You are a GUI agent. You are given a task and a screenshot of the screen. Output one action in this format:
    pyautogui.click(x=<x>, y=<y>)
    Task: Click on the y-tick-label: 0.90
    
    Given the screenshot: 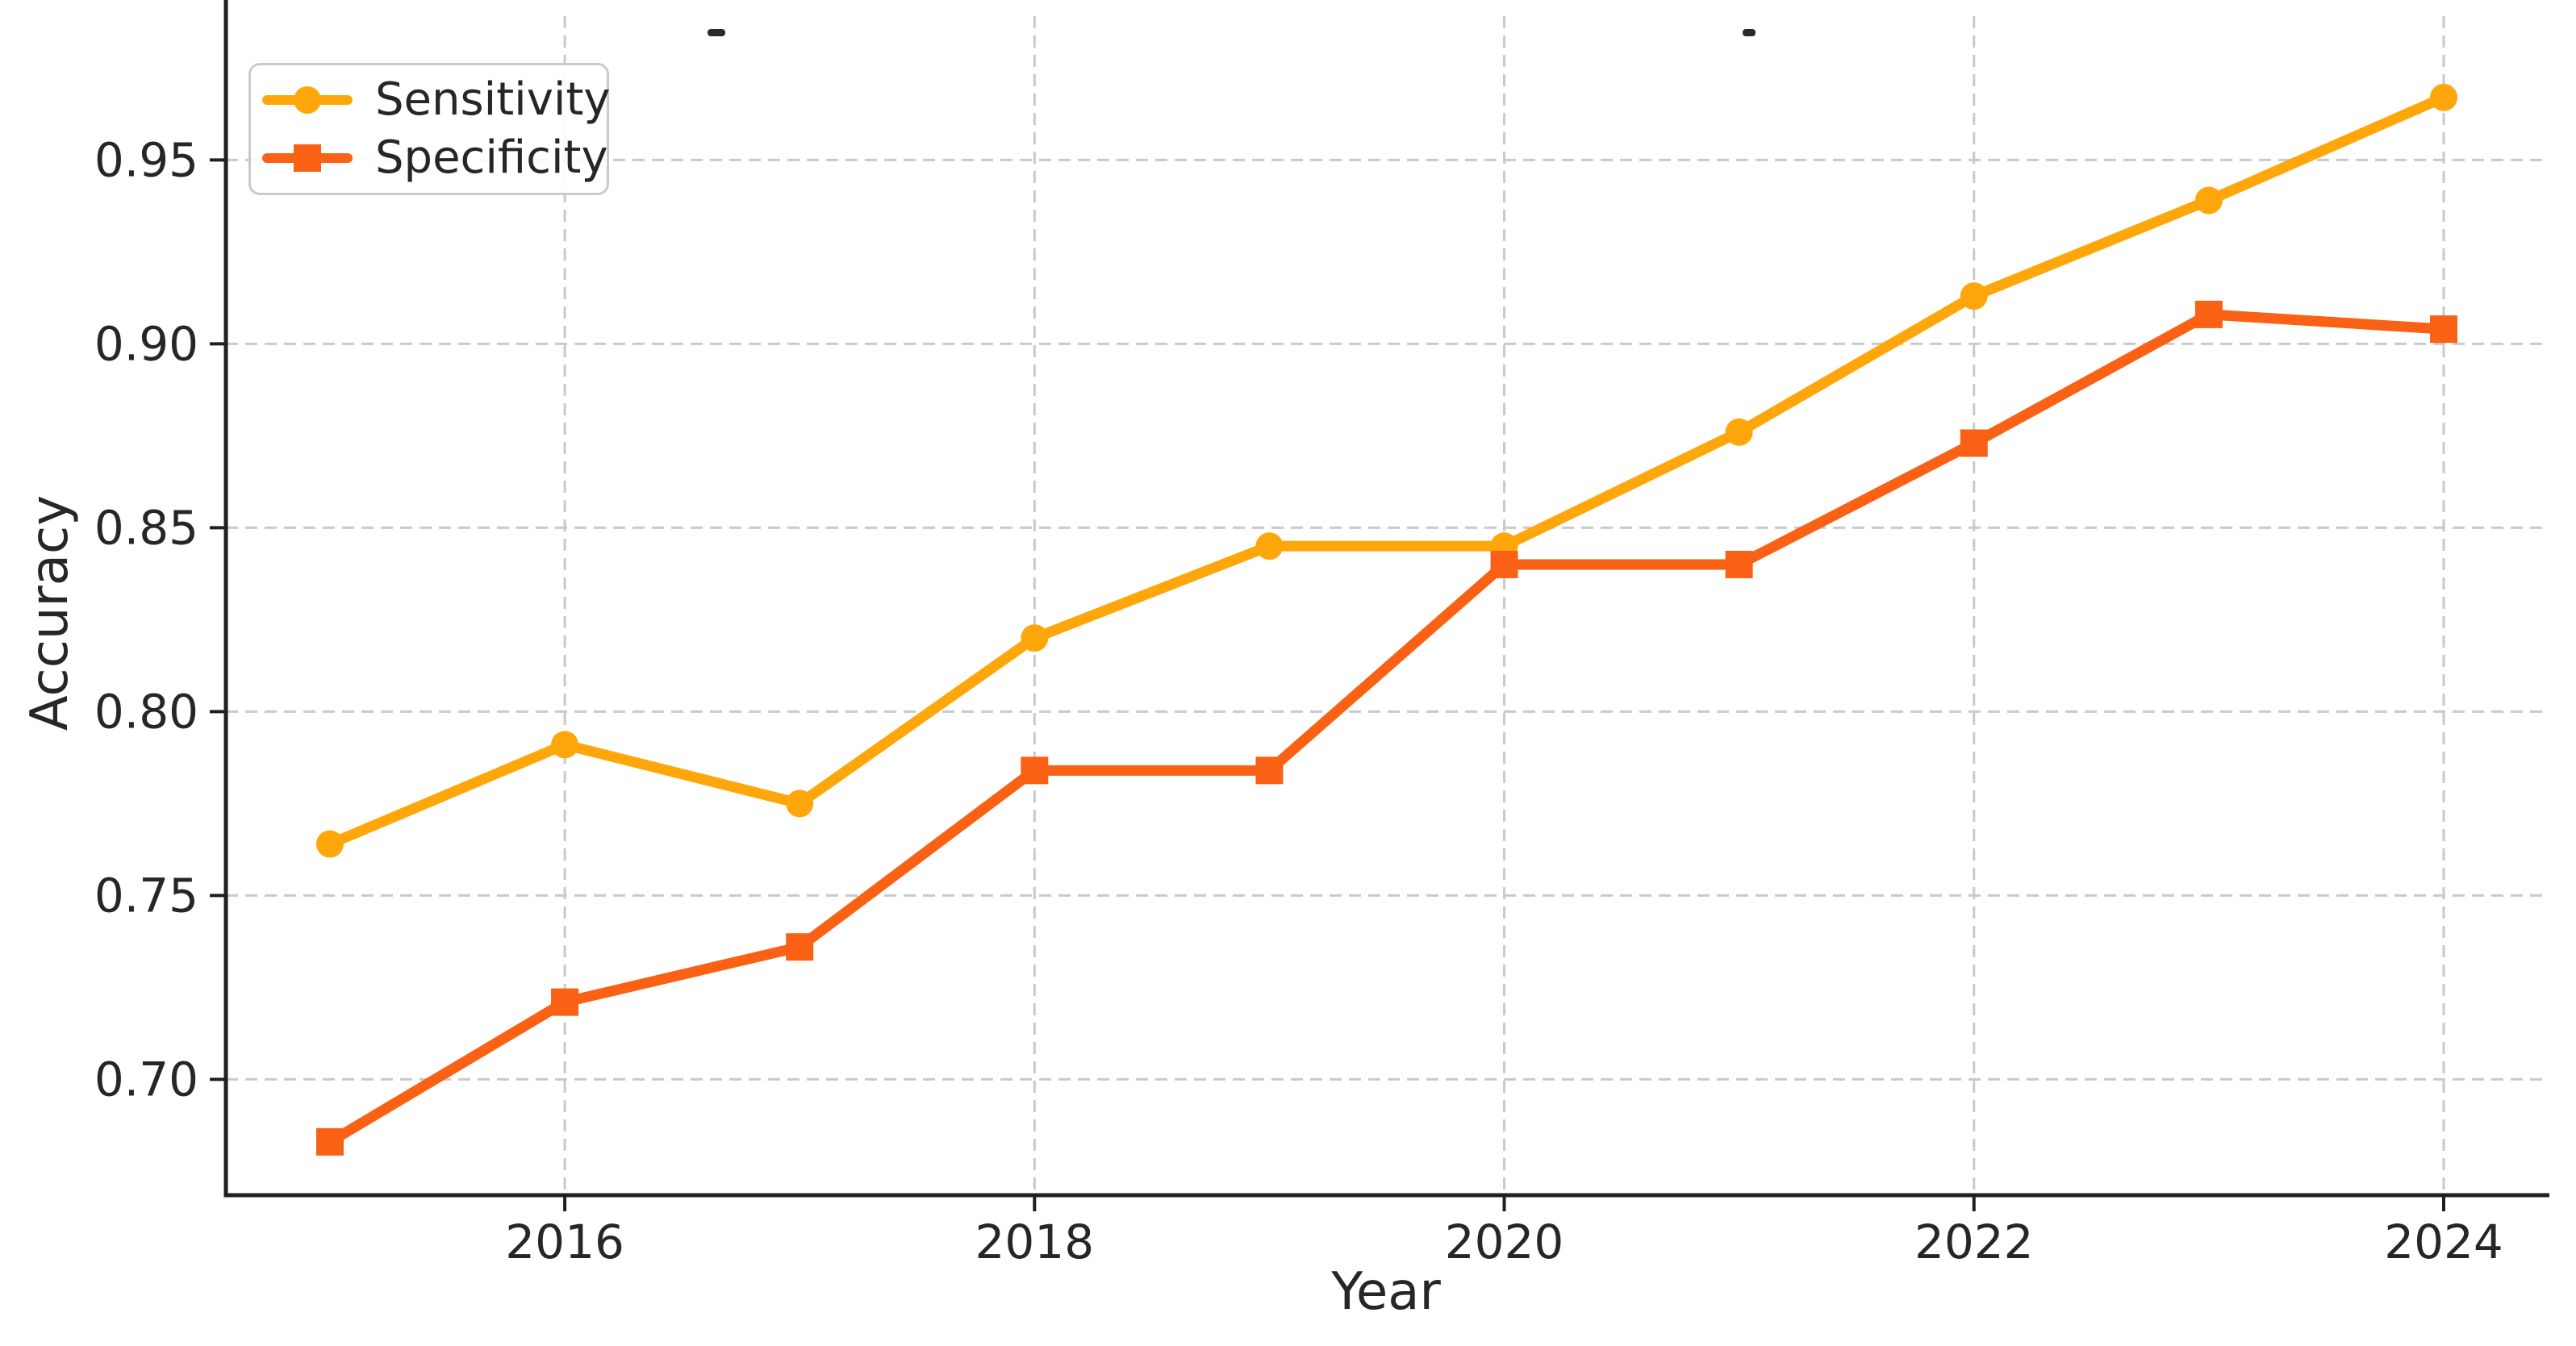 What is the action you would take?
    pyautogui.click(x=146, y=343)
    